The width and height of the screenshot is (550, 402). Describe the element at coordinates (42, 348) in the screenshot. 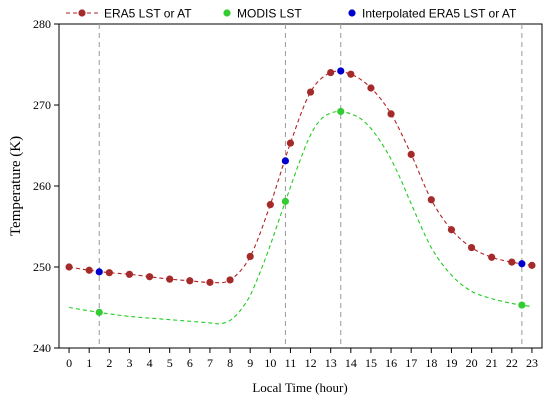

I see `y-tick-label: 240` at that location.